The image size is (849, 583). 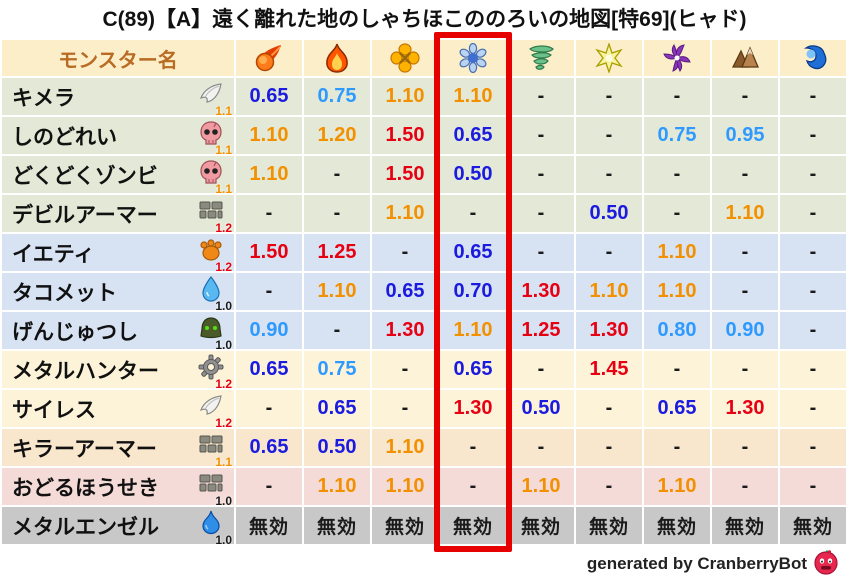 I want to click on monster-name: キメラ, so click(x=43, y=98).